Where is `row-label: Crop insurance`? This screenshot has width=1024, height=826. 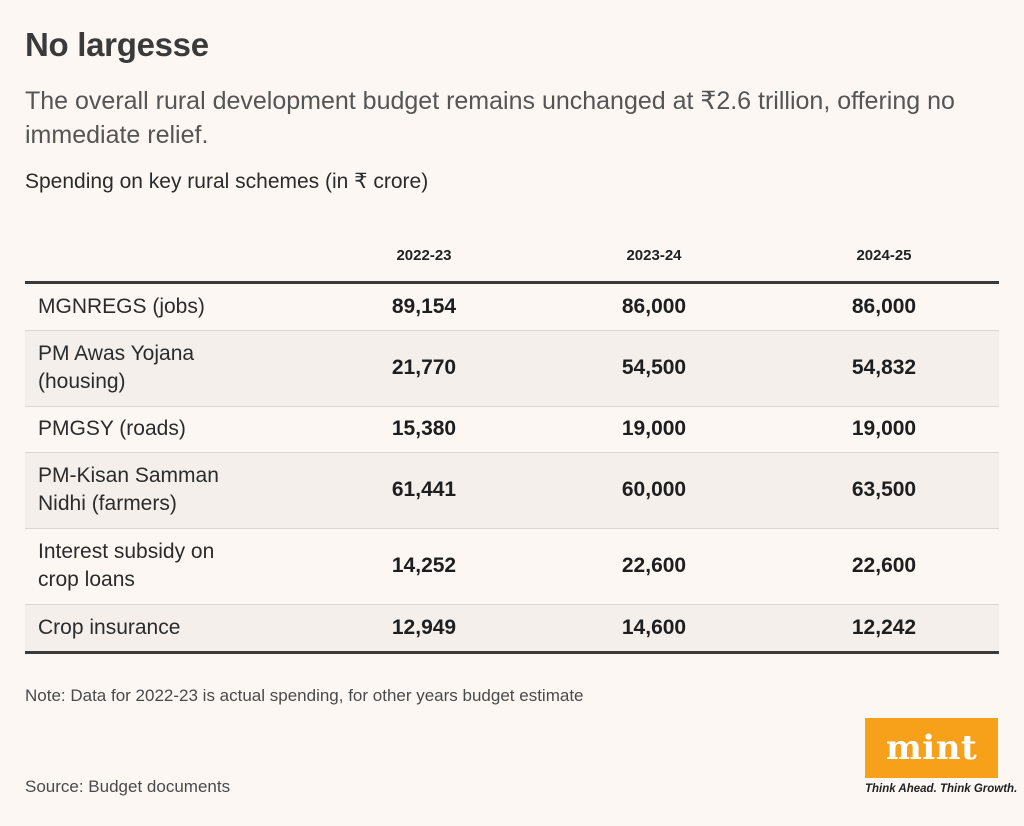
row-label: Crop insurance is located at coordinates (167, 629).